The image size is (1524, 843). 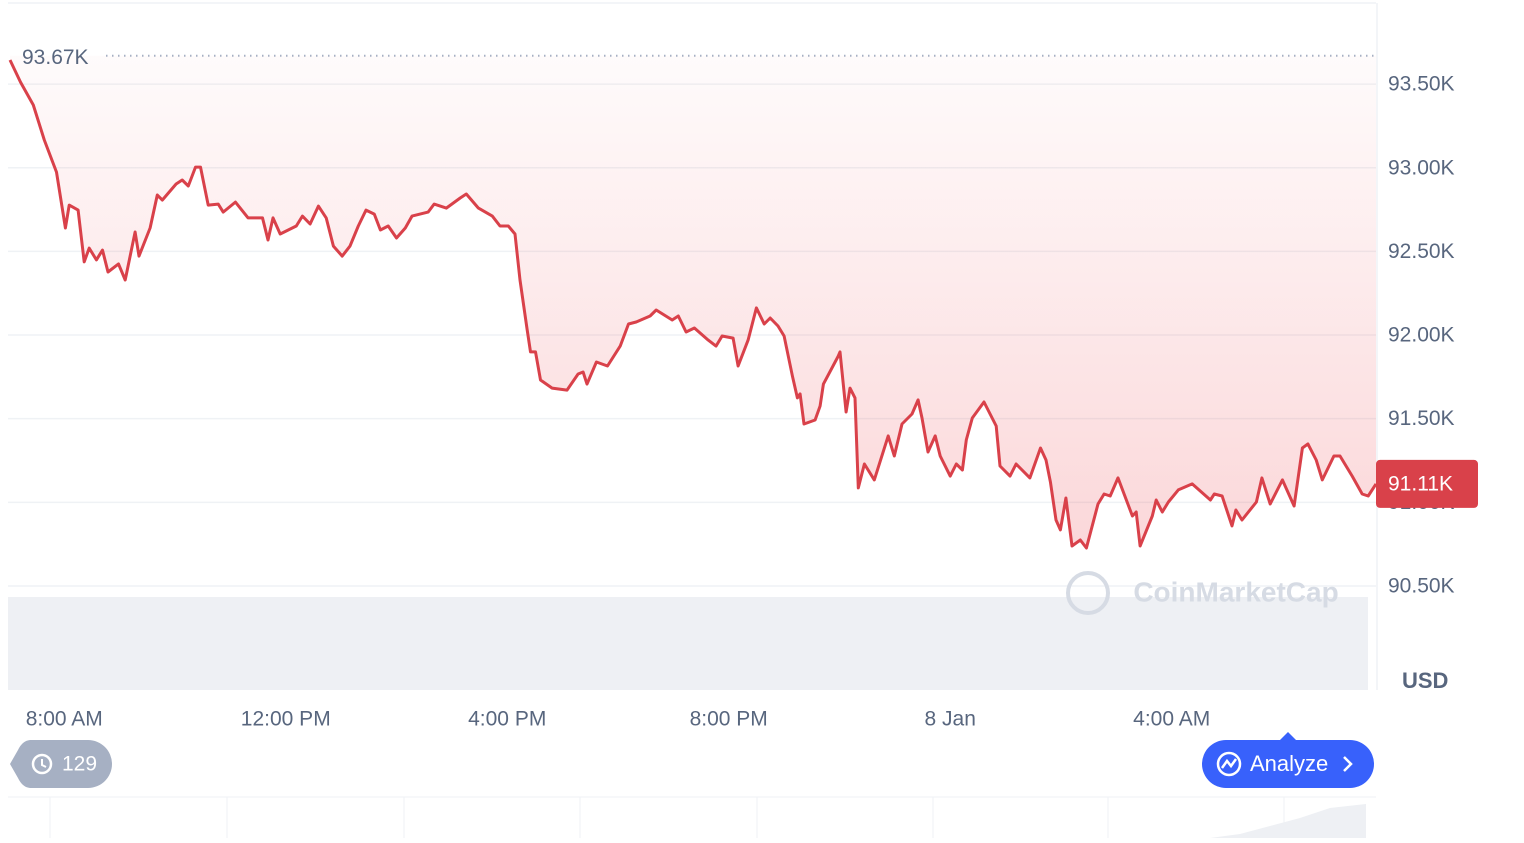 I want to click on x-tick-label: 12:00 PM, so click(x=286, y=719).